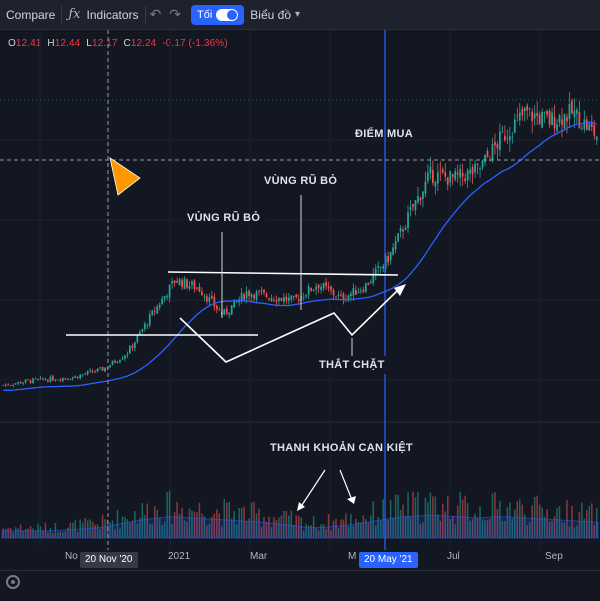 This screenshot has height=601, width=600. What do you see at coordinates (346, 485) in the screenshot?
I see `volume-arrow-right` at bounding box center [346, 485].